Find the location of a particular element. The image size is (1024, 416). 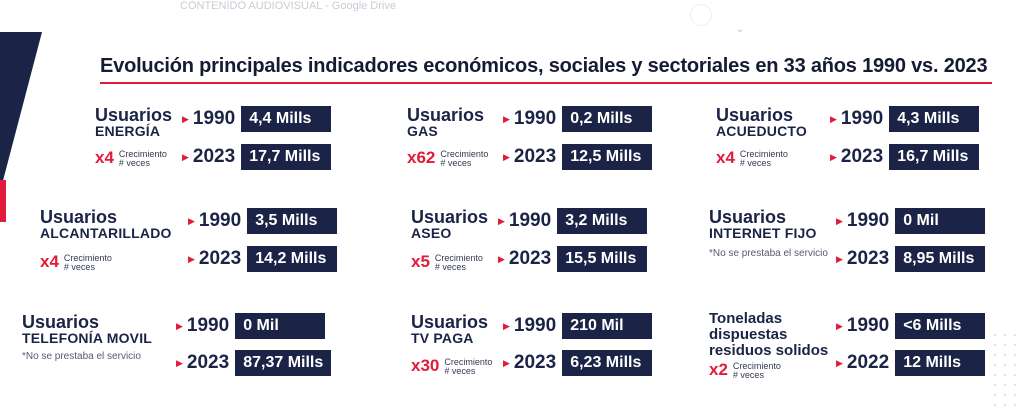

value-box: 87,37 Mills is located at coordinates (283, 363).